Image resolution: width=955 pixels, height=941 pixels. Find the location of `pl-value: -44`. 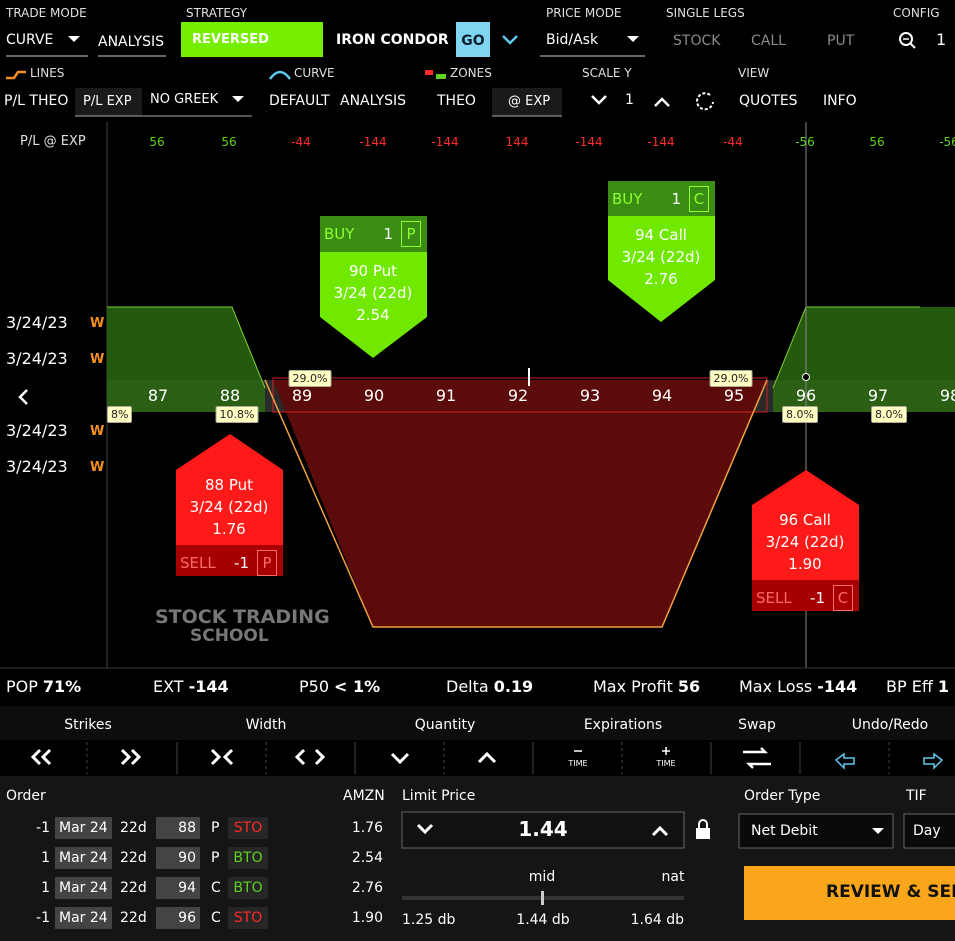

pl-value: -44 is located at coordinates (733, 142).